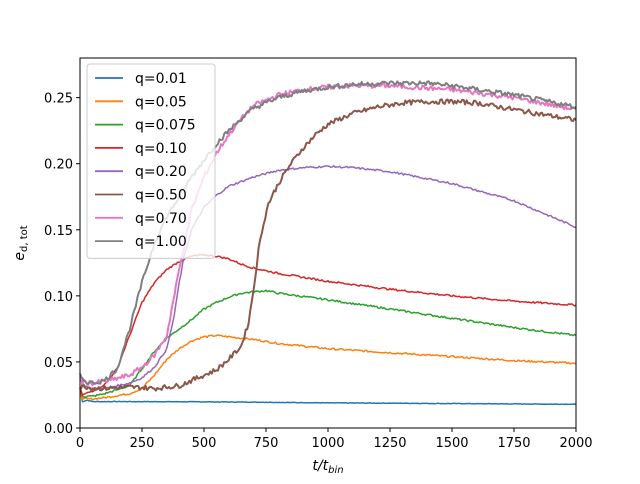 The height and width of the screenshot is (484, 640). I want to click on legend-label: q=0.05, so click(161, 102).